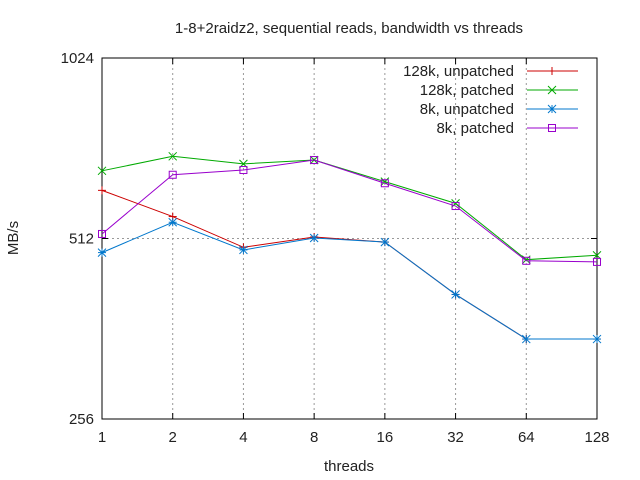  I want to click on y-axis-label: MB/s, so click(13, 238).